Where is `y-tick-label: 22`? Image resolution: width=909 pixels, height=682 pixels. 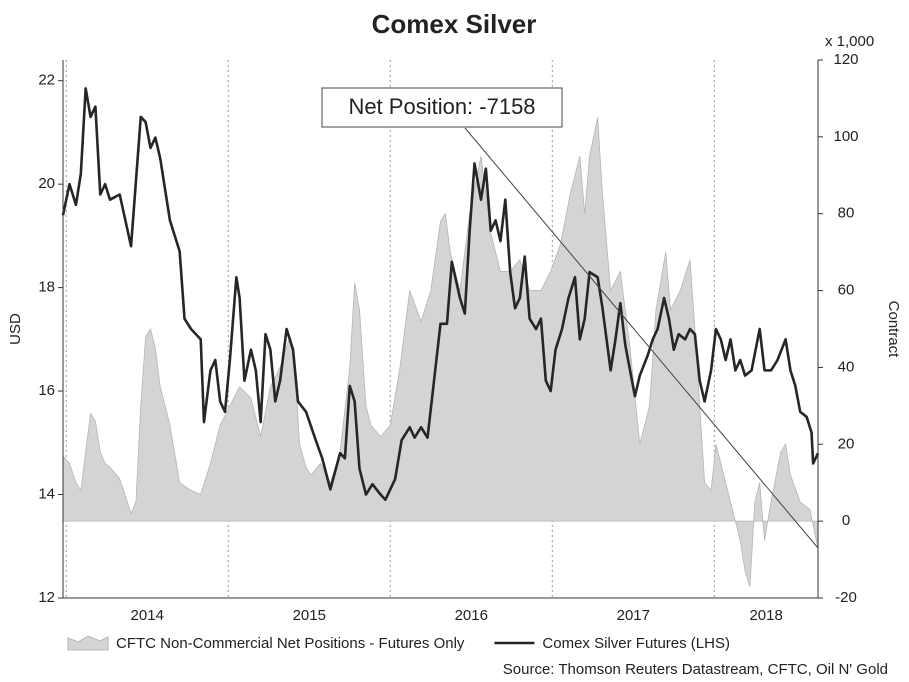 y-tick-label: 22 is located at coordinates (46, 80).